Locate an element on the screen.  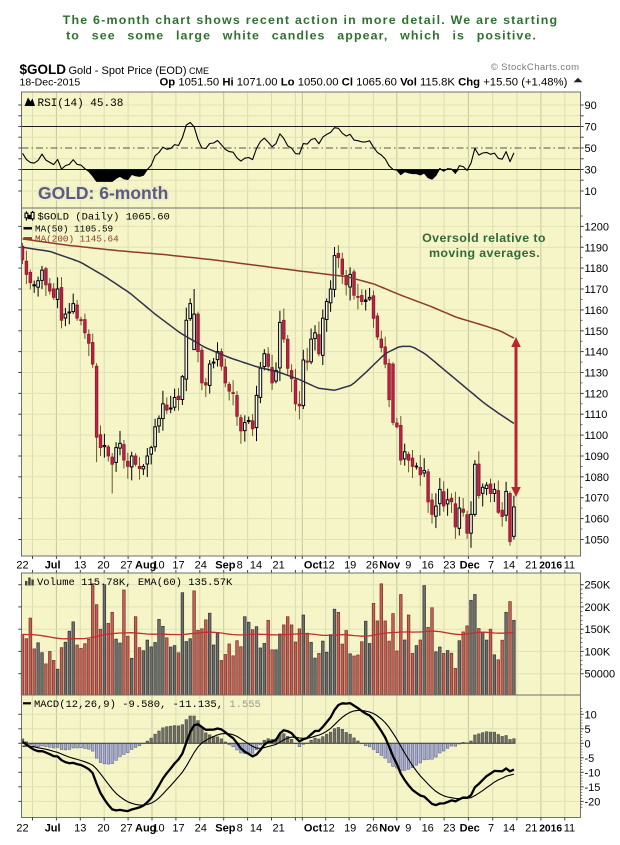
svg-text: 70 is located at coordinates (591, 128).